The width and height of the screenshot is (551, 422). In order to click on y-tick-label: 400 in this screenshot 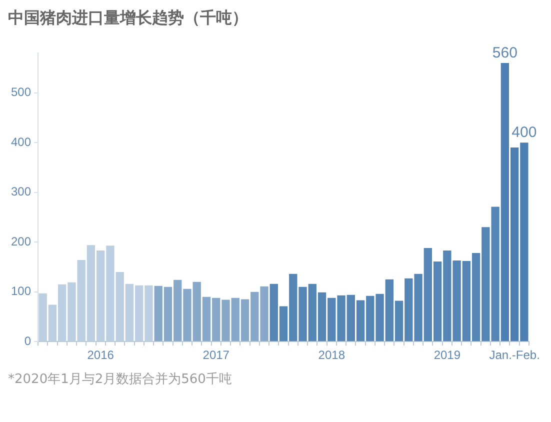, I will do `click(21, 141)`.